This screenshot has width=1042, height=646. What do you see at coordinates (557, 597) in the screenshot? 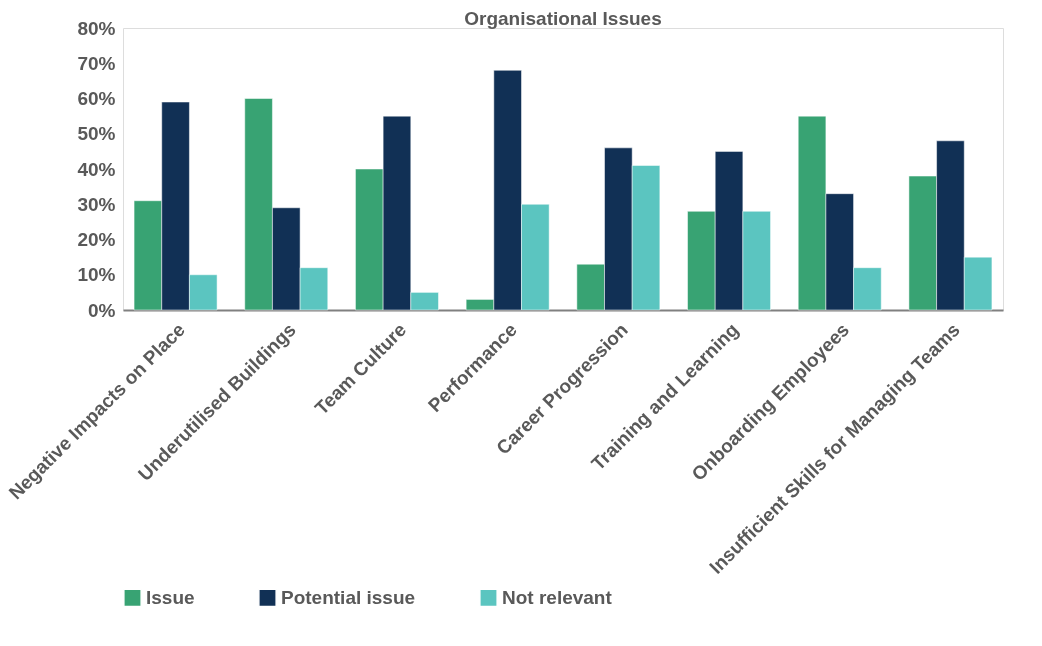
I see `legend-label: Not relevant` at bounding box center [557, 597].